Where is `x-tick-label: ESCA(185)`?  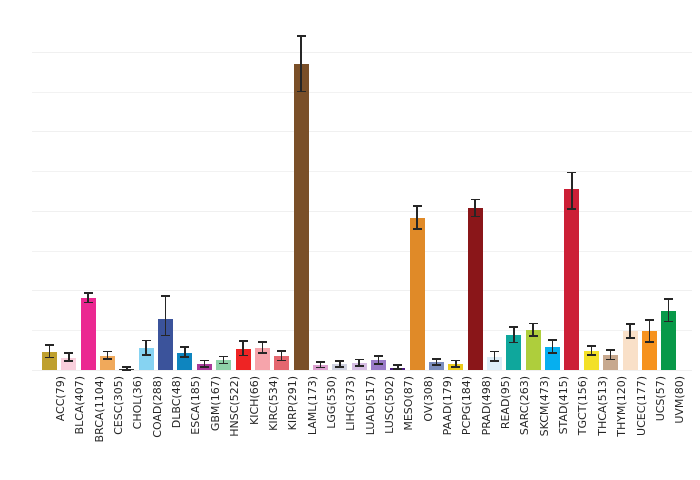
x-tick-label: ESCA(185) is located at coordinates (196, 405).